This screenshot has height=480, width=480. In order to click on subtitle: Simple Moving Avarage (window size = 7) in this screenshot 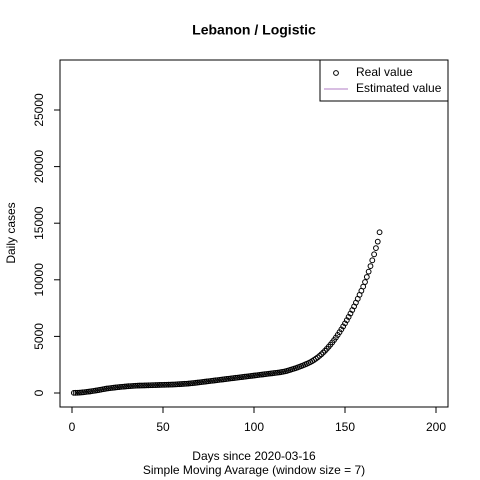, I will do `click(254, 470)`.